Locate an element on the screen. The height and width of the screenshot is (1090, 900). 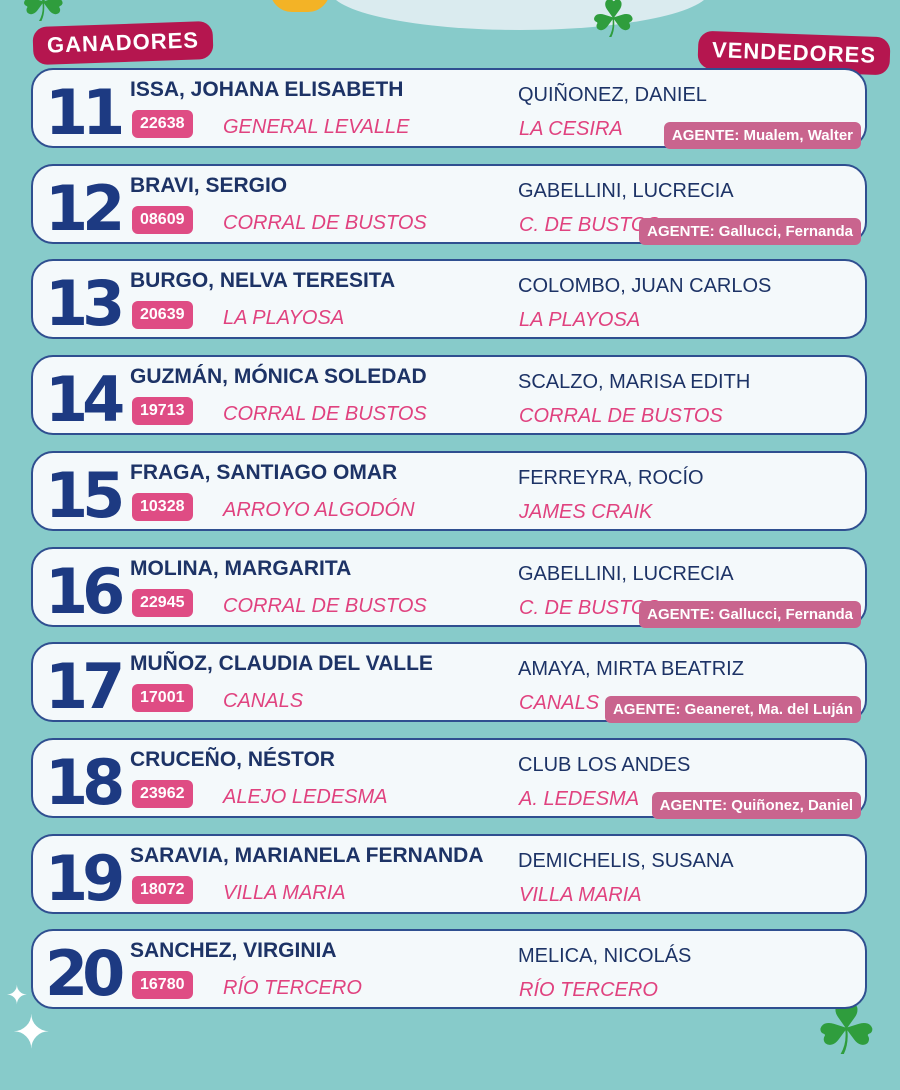
winner-city: ALEJO LEDESMA is located at coordinates (305, 796).